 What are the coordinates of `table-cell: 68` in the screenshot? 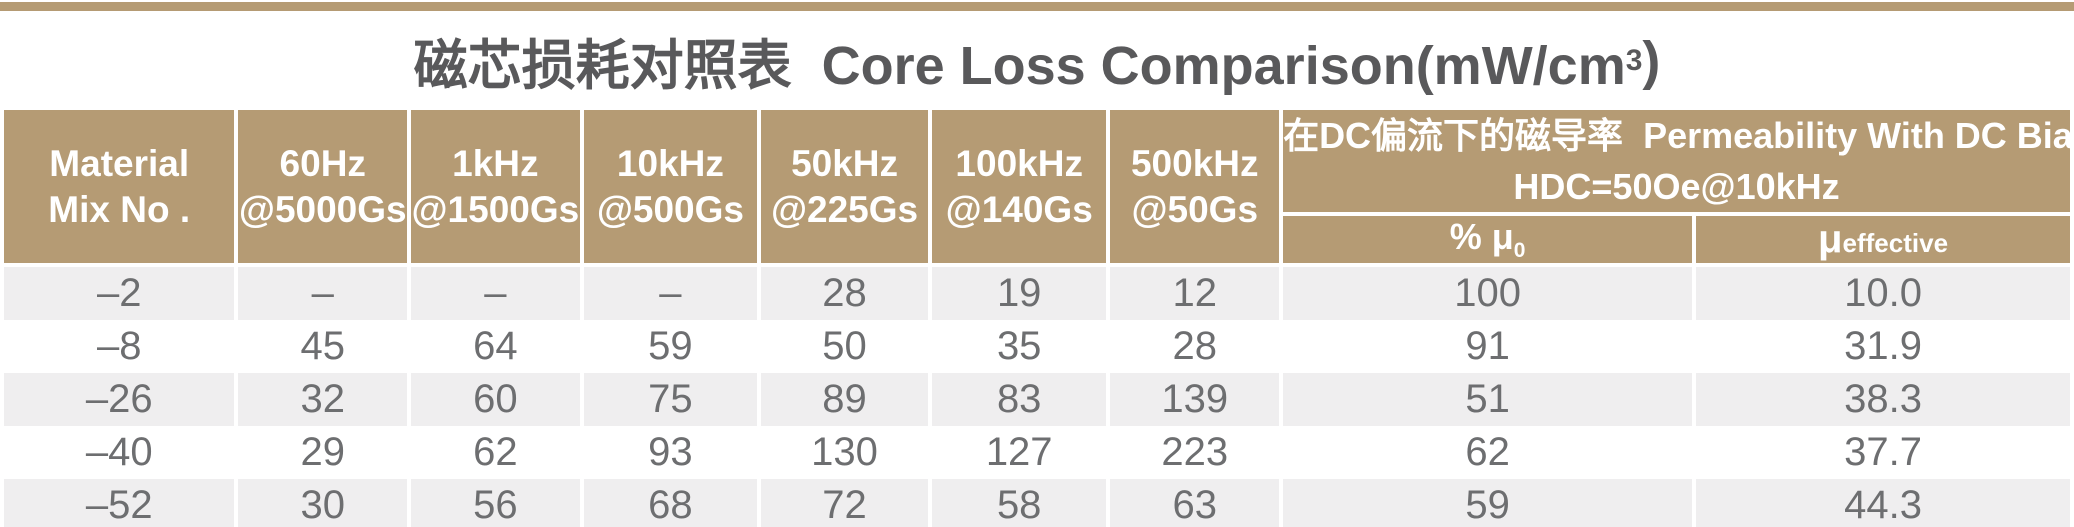 It's located at (670, 503).